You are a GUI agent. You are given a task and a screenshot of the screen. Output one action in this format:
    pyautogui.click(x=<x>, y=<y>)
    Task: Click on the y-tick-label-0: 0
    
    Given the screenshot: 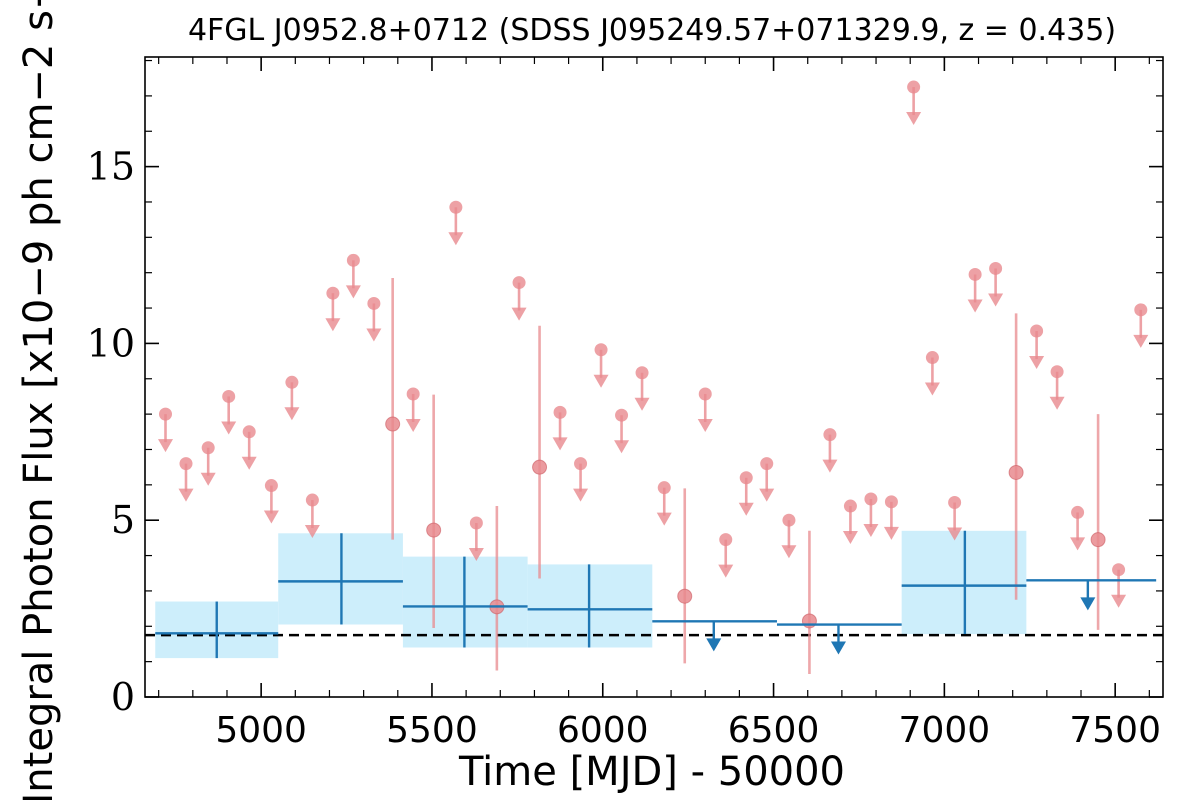 What is the action you would take?
    pyautogui.click(x=123, y=697)
    